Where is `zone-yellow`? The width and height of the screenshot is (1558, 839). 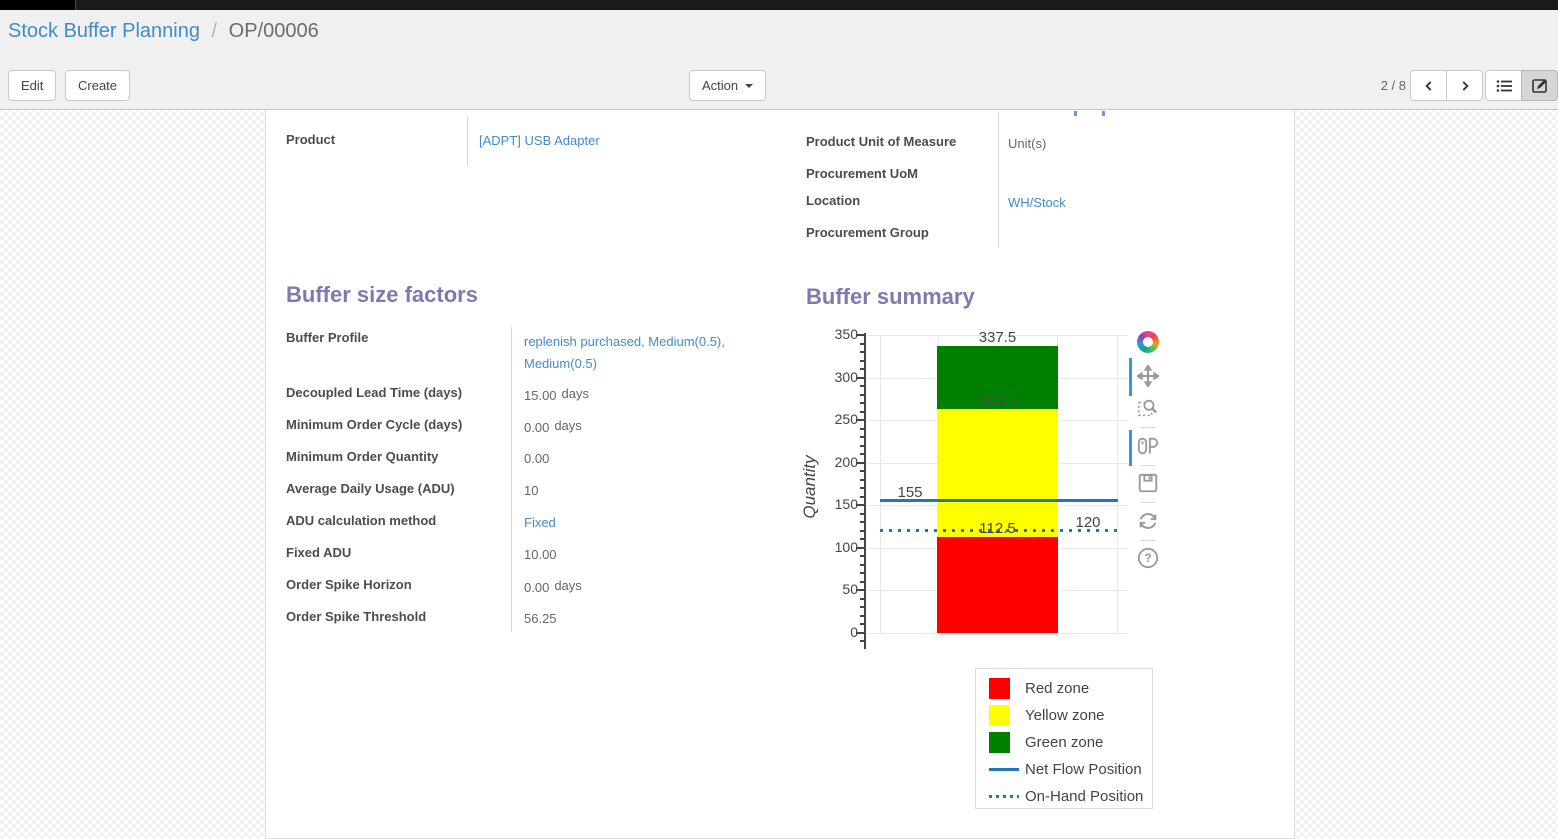
zone-yellow is located at coordinates (997, 473).